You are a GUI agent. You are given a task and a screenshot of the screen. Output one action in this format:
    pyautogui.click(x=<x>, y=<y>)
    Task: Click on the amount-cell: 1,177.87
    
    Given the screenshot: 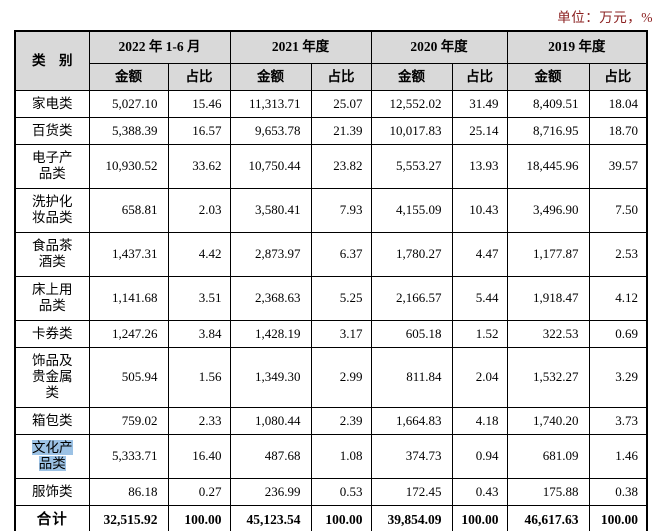 What is the action you would take?
    pyautogui.click(x=548, y=254)
    